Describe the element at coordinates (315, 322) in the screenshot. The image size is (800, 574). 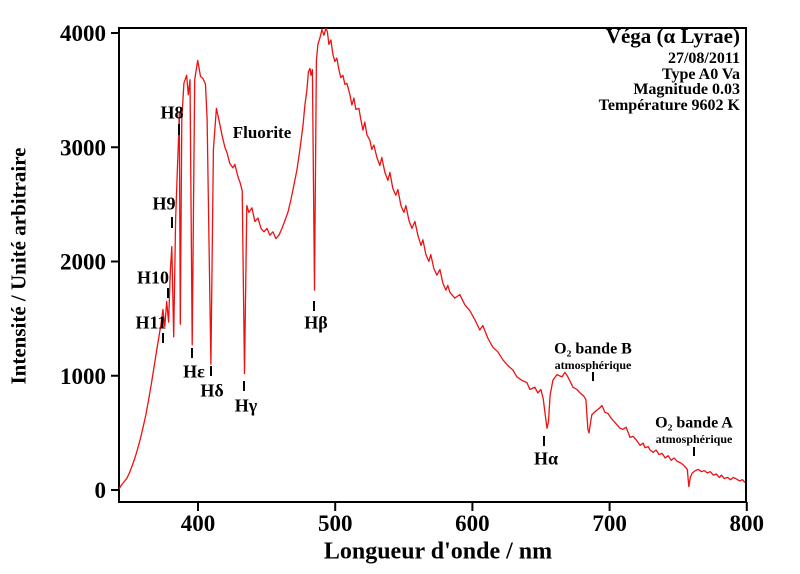
I see `spectral-line-label: Hβ` at that location.